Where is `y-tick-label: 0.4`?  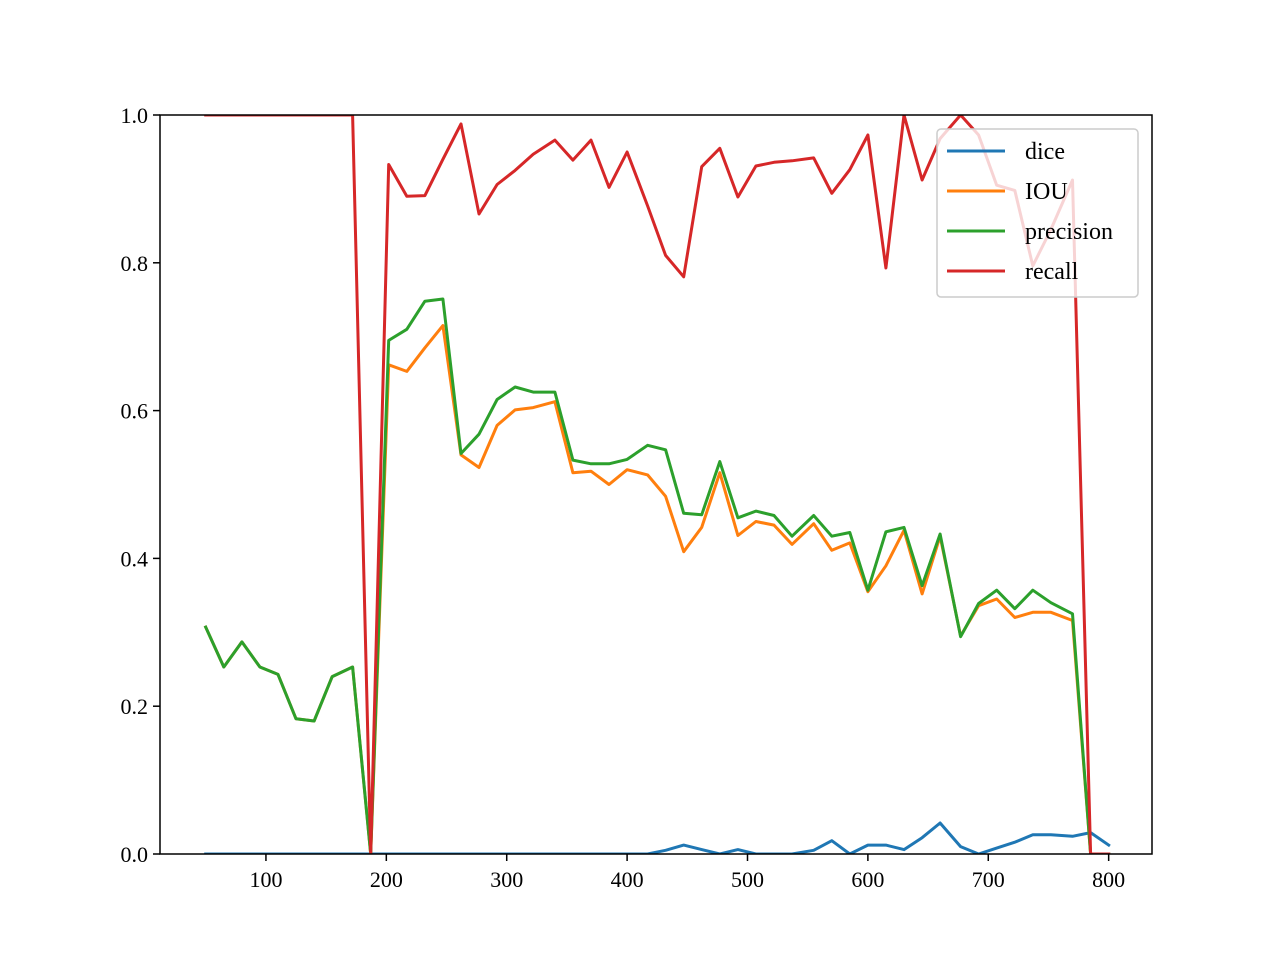
y-tick-label: 0.4 is located at coordinates (135, 558).